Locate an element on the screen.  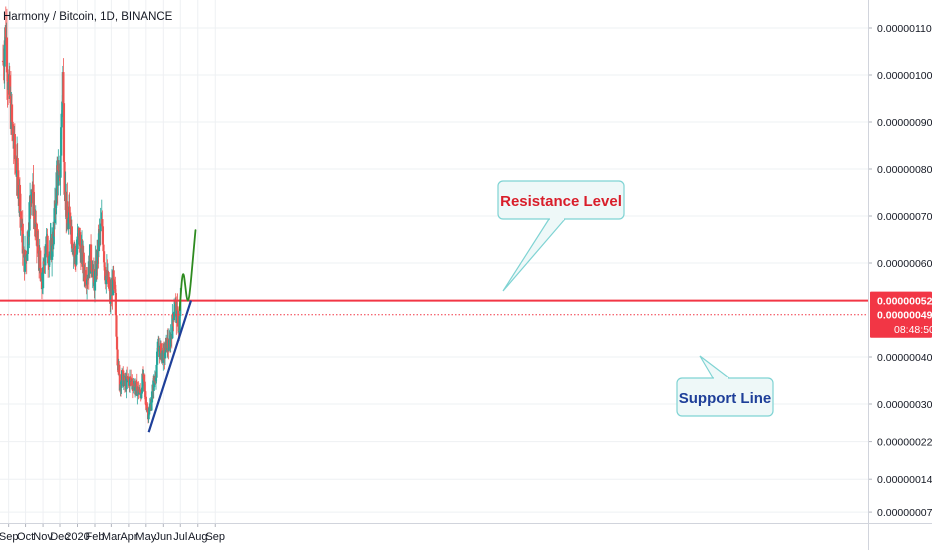
symbol-title: Harmony / Bitcoin, 1D, BINANCE is located at coordinates (88, 17).